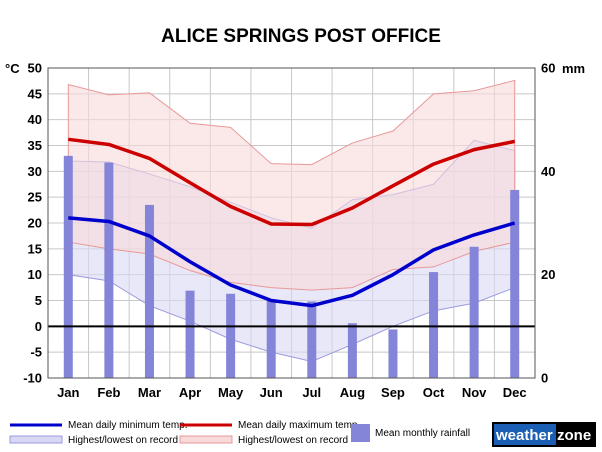  What do you see at coordinates (35, 248) in the screenshot?
I see `y-left-tick-7: 15` at bounding box center [35, 248].